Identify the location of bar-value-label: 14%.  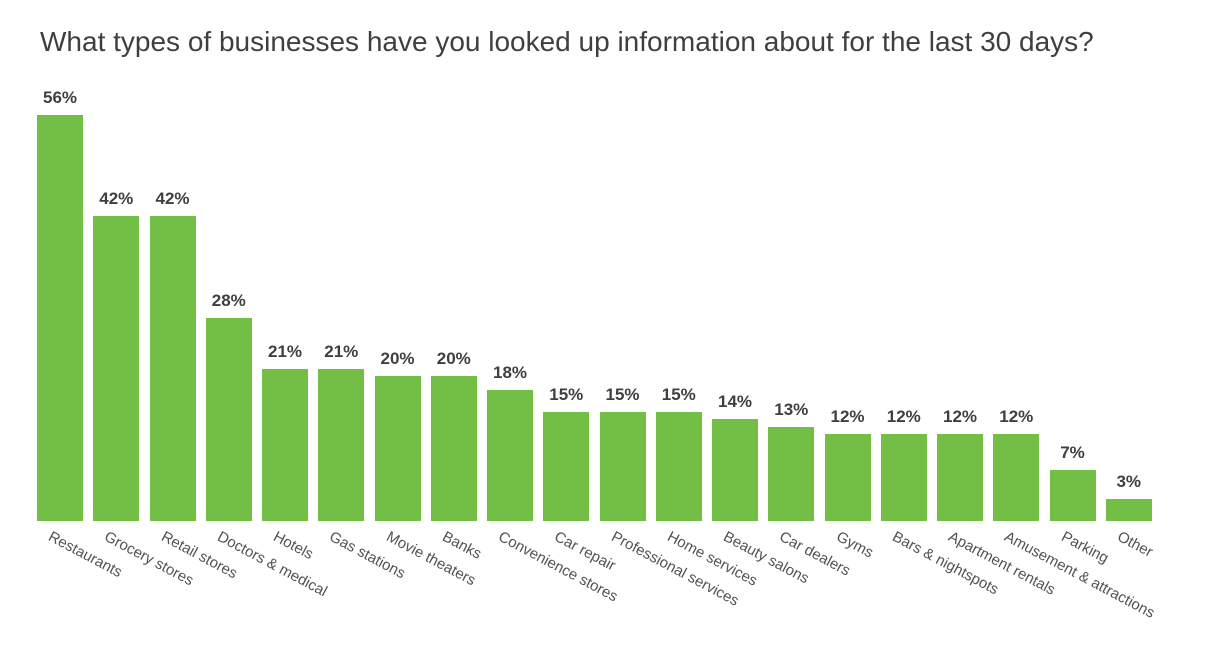
(735, 401).